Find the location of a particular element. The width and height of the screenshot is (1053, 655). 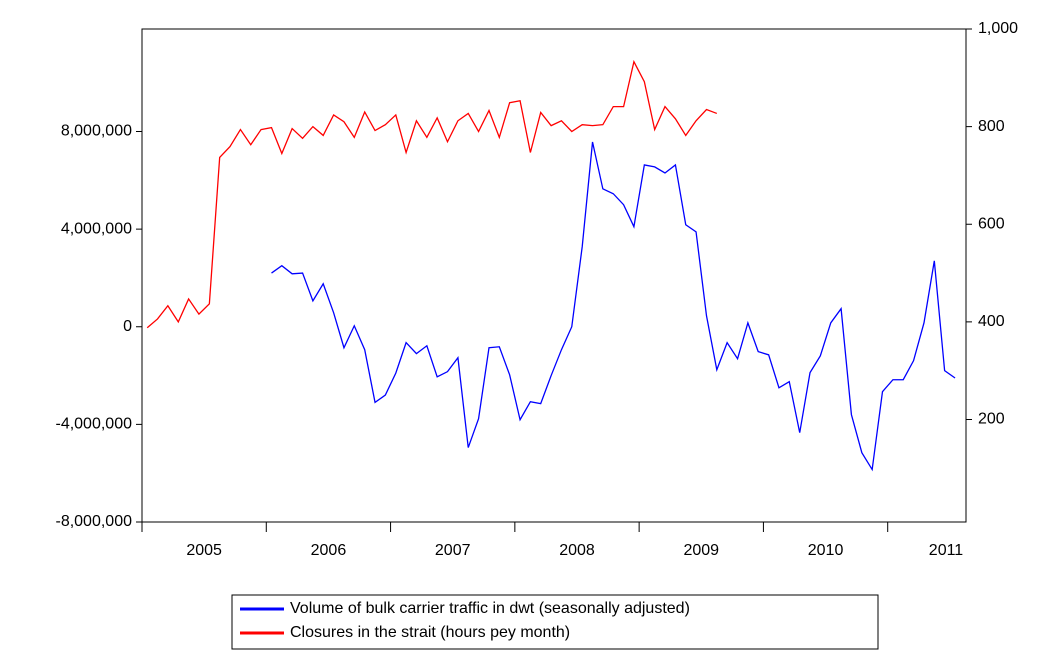

x-tick-label: 2006 is located at coordinates (329, 550).